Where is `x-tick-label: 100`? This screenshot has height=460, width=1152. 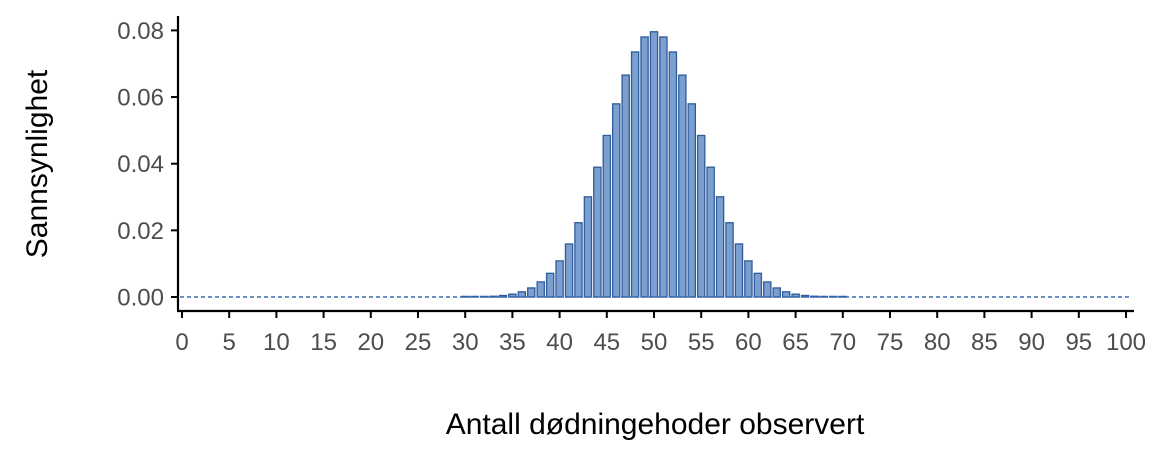 x-tick-label: 100 is located at coordinates (1126, 342).